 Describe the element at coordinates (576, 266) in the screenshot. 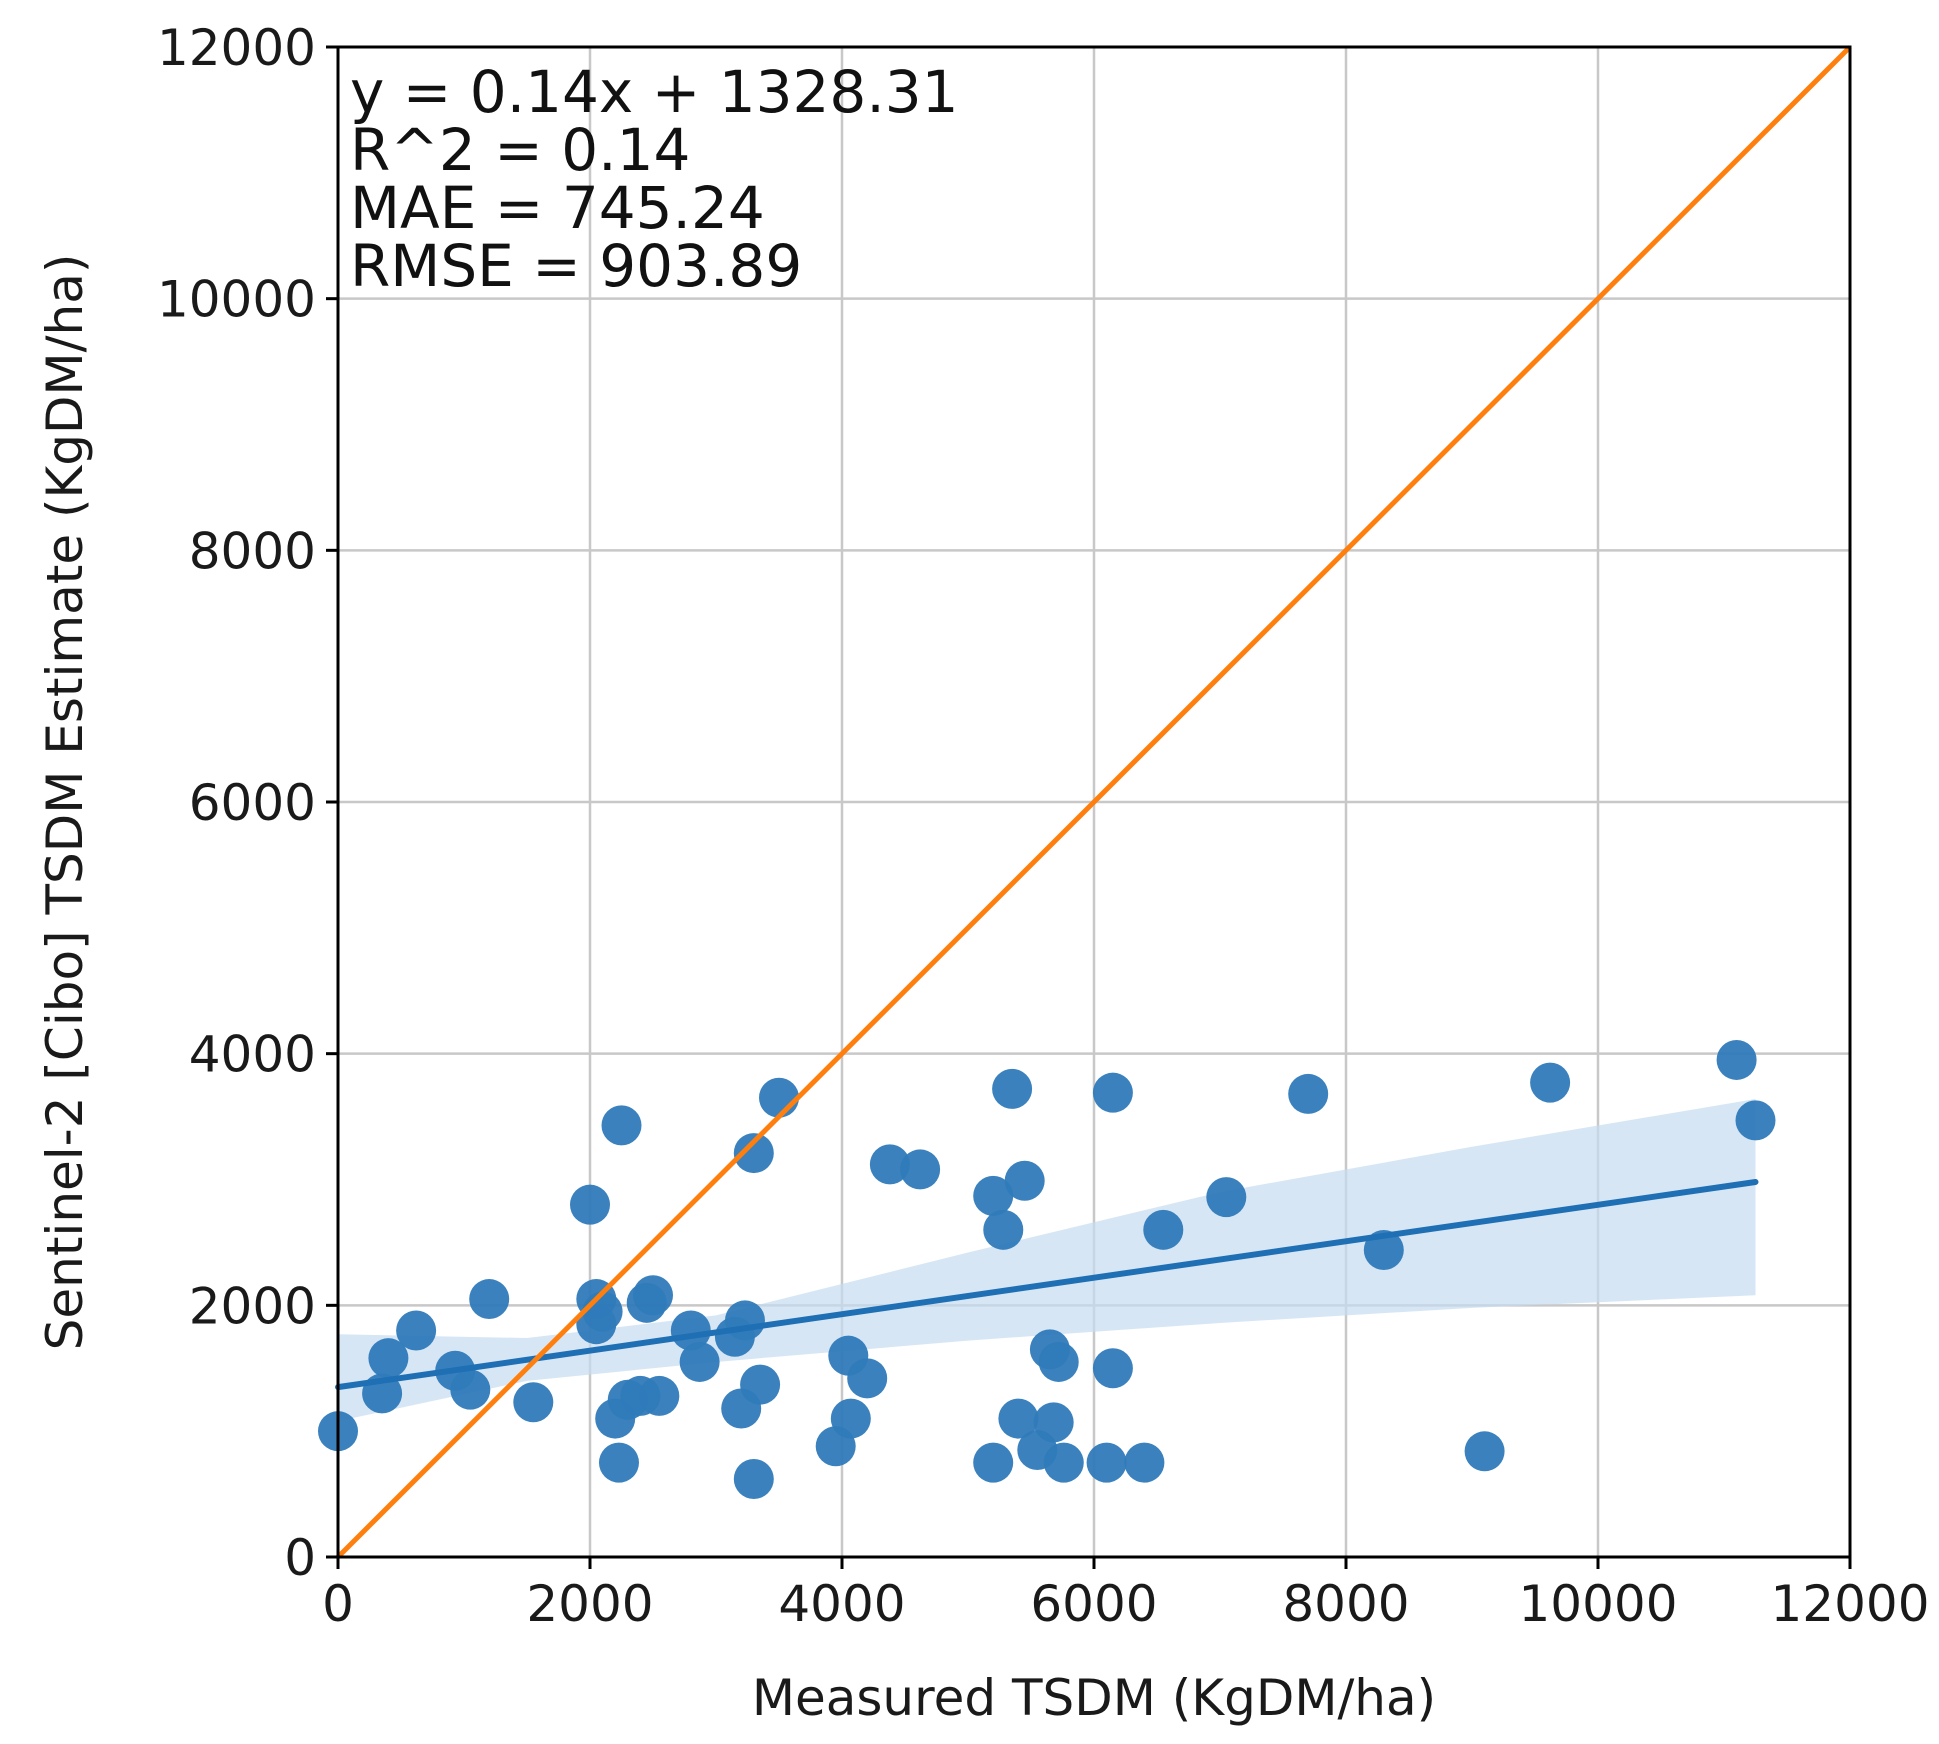

I see `rmse-text: RMSE = 903.89` at that location.